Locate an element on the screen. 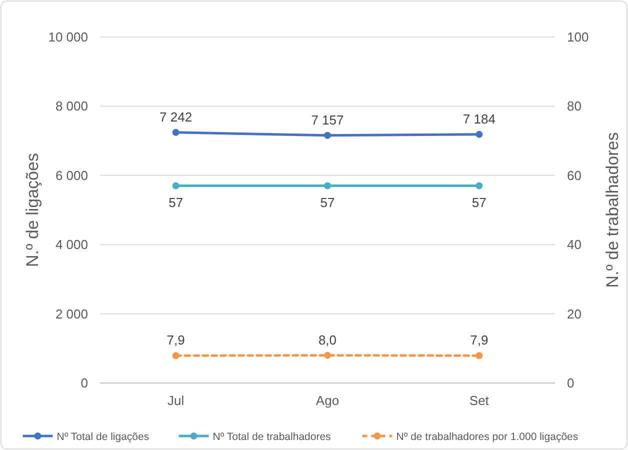  y-axis-title: N.º de ligações is located at coordinates (32, 210).